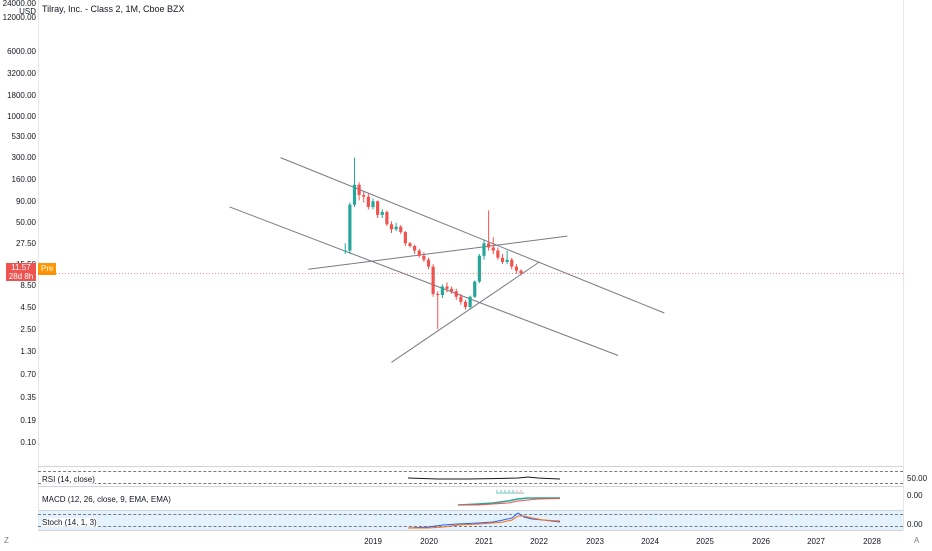 The width and height of the screenshot is (932, 551). I want to click on price-tick: 0.35, so click(28, 397).